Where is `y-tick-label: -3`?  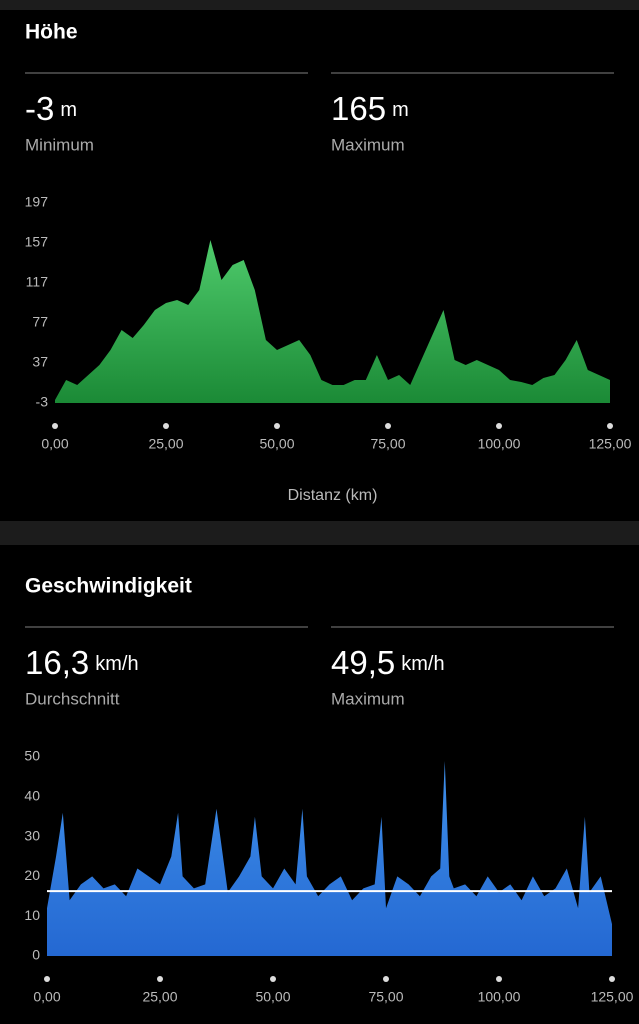 y-tick-label: -3 is located at coordinates (42, 402).